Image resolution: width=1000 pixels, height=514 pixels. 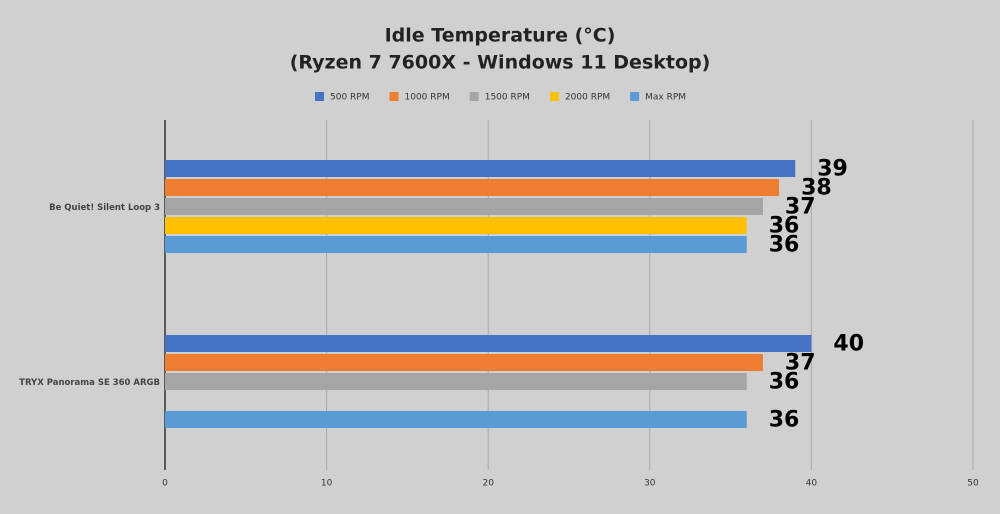 What do you see at coordinates (327, 484) in the screenshot?
I see `x-tick-label: 10` at bounding box center [327, 484].